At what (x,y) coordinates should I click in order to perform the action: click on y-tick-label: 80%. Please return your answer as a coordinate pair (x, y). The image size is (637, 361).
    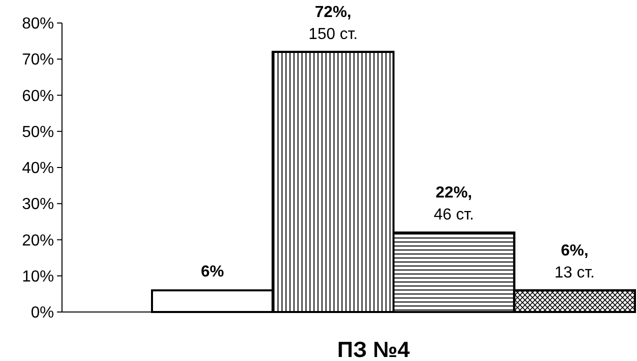
    Looking at the image, I should click on (38, 24).